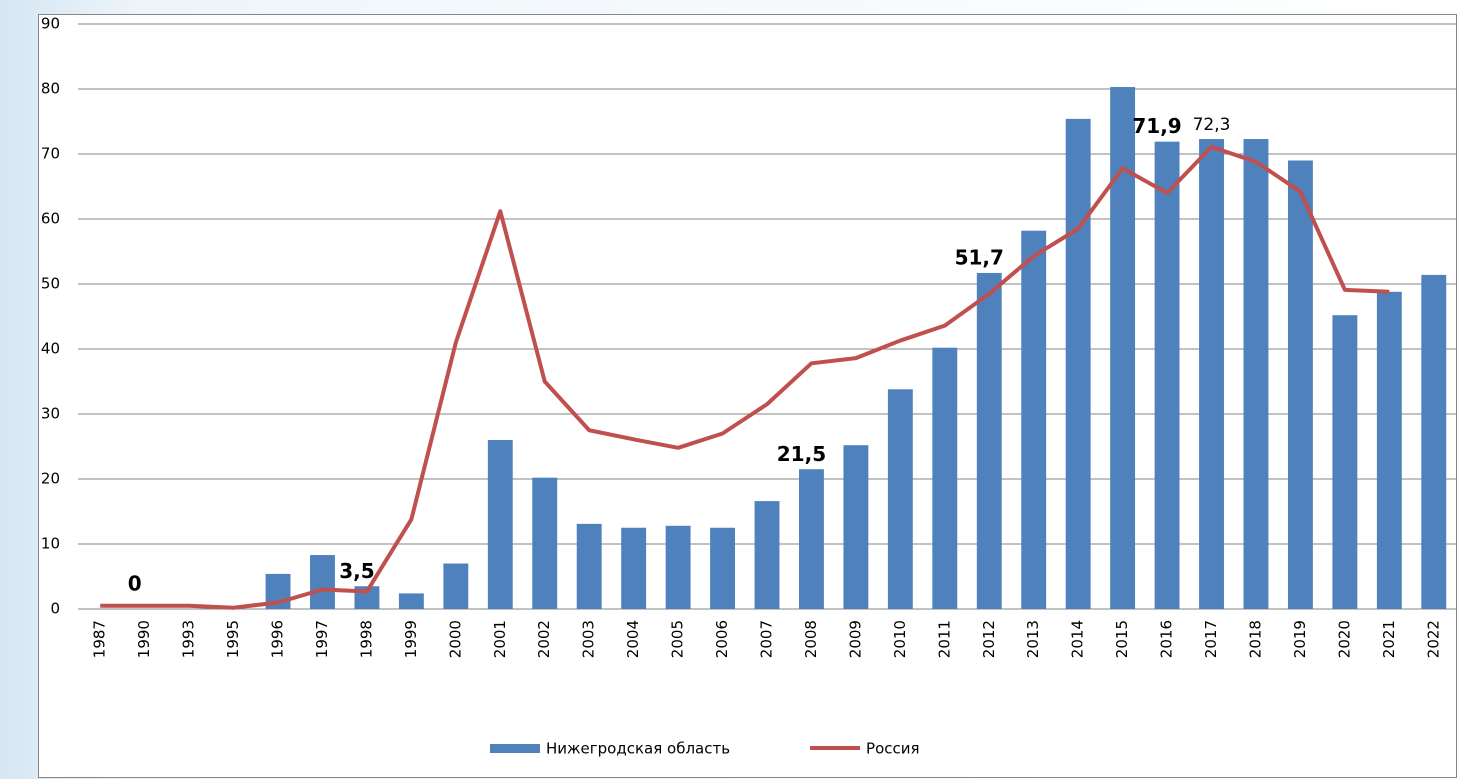  I want to click on x-tick-label: 2016, so click(1167, 639).